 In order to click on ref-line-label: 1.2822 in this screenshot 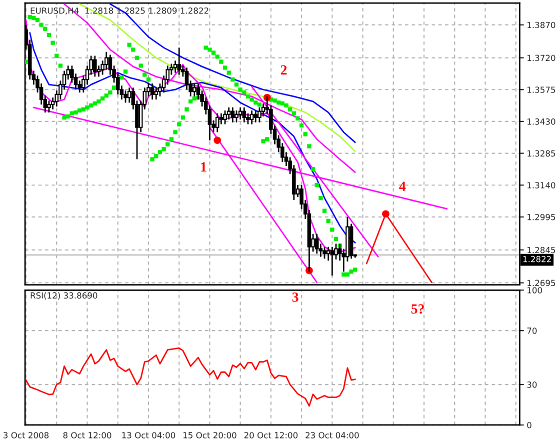, I will do `click(537, 259)`.